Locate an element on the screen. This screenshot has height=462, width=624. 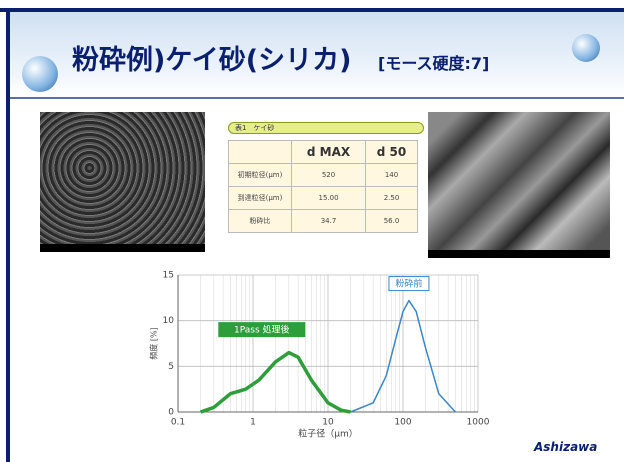
cell: 56.0 is located at coordinates (391, 221).